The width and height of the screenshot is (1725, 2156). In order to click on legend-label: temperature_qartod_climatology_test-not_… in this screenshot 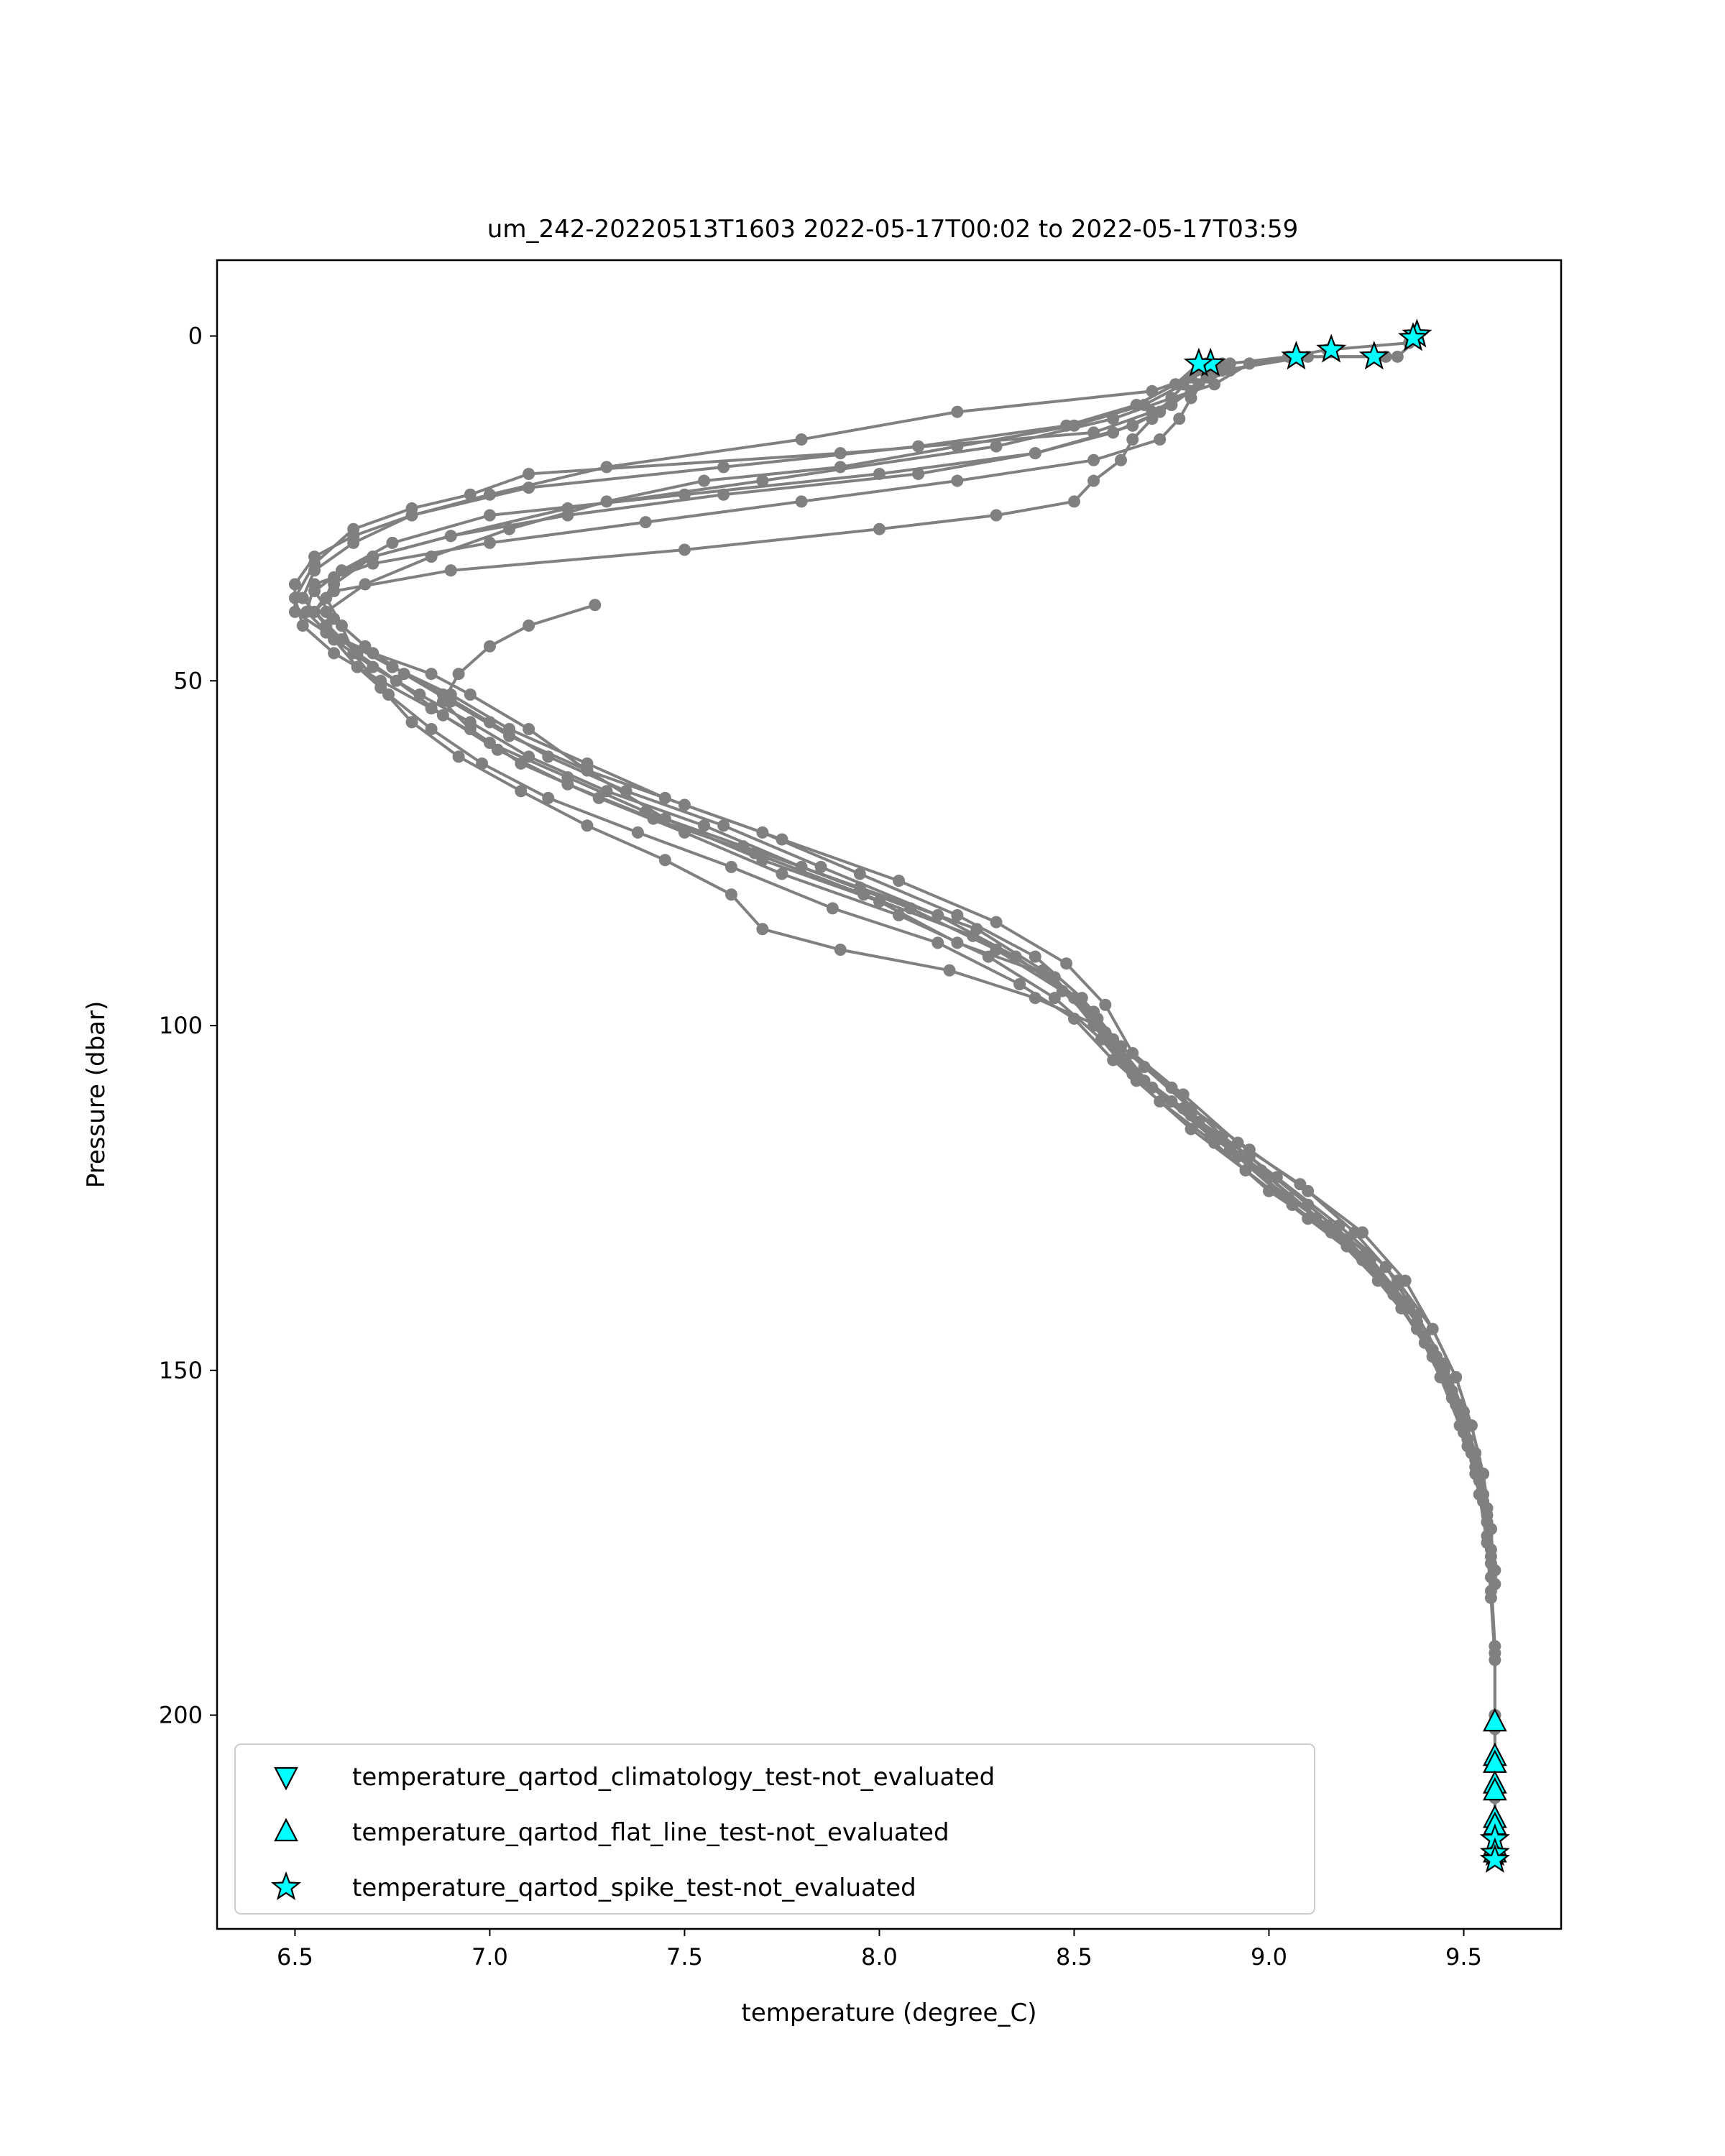, I will do `click(673, 1778)`.